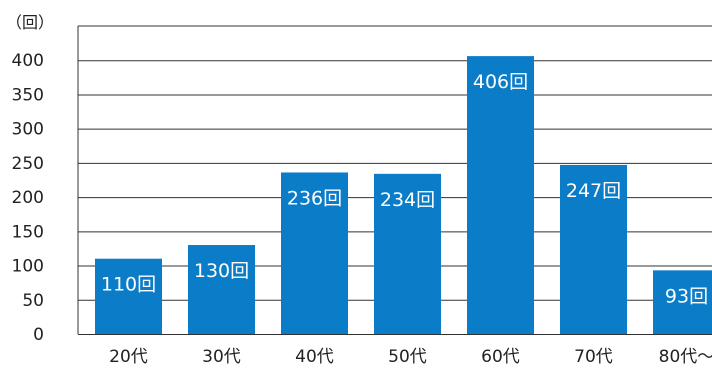 This screenshot has width=712, height=371. What do you see at coordinates (30, 22) in the screenshot?
I see `y-axis-unit-label: （回）` at bounding box center [30, 22].